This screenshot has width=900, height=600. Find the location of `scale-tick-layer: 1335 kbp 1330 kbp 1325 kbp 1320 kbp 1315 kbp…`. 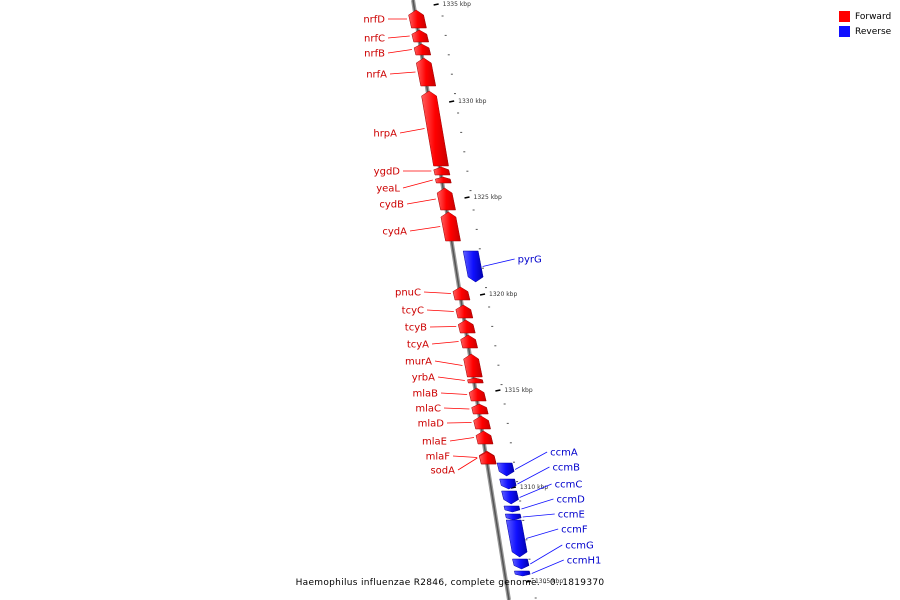

scale-tick-layer: 1335 kbp 1330 kbp 1325 kbp 1320 kbp 1315 kbp… is located at coordinates (498, 293).